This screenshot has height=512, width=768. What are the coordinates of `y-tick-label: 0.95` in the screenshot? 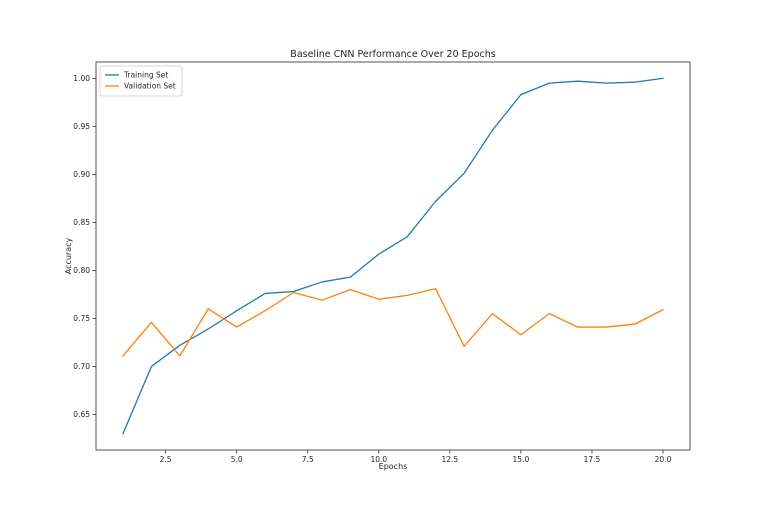 It's located at (81, 126).